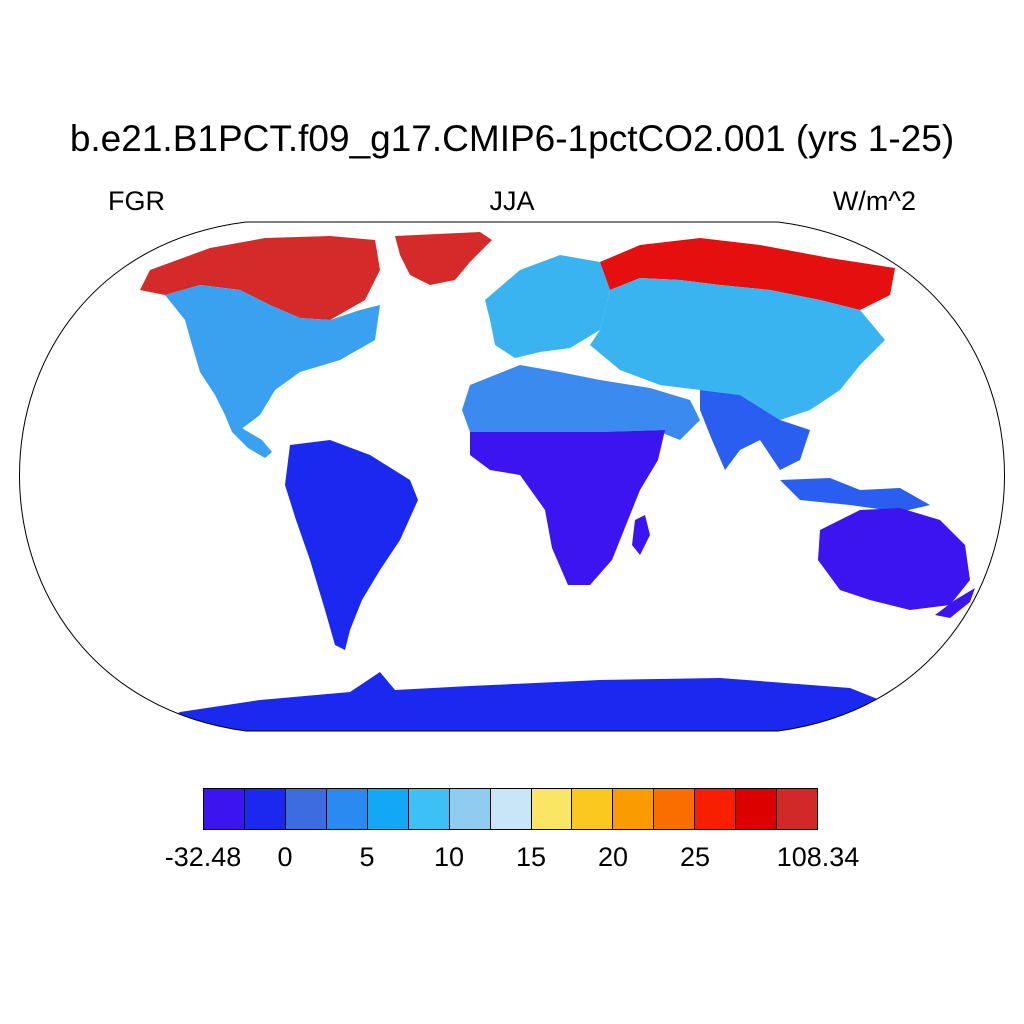 The width and height of the screenshot is (1024, 1024). Describe the element at coordinates (567, 507) in the screenshot. I see `region-africa-south` at that location.